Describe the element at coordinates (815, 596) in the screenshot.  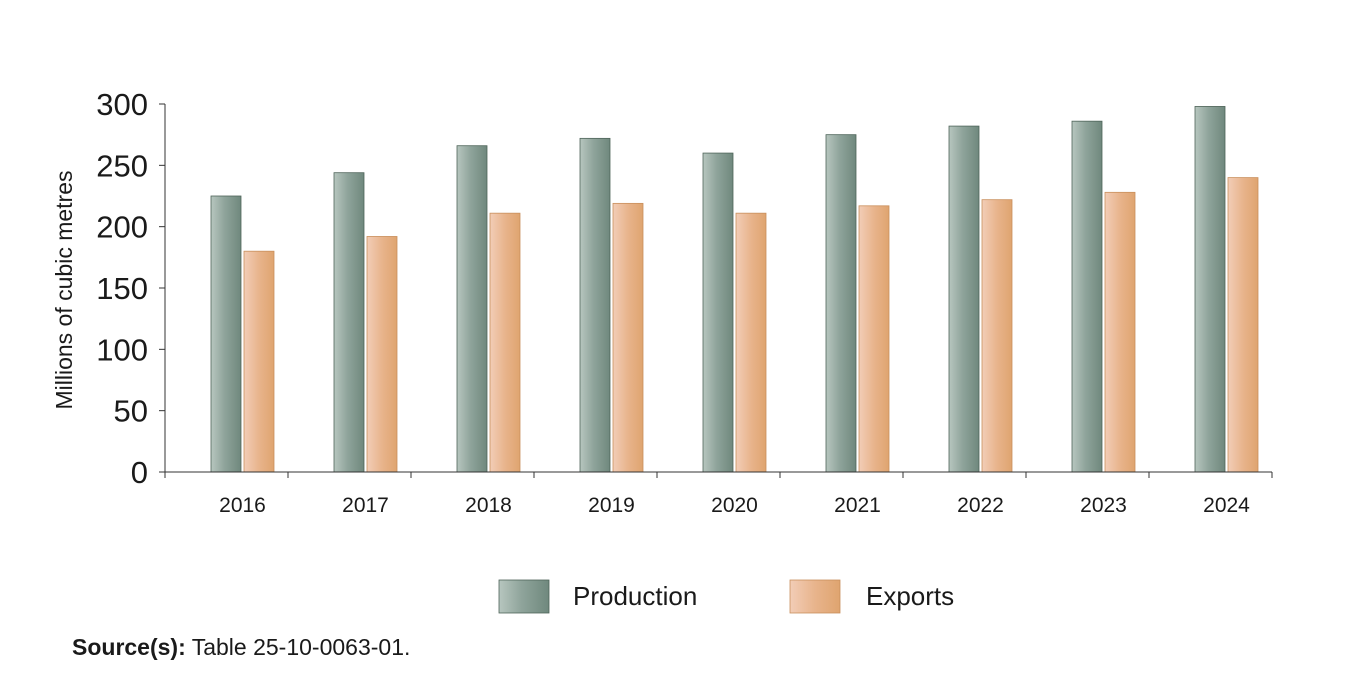
I see `legend-swatch-exports` at that location.